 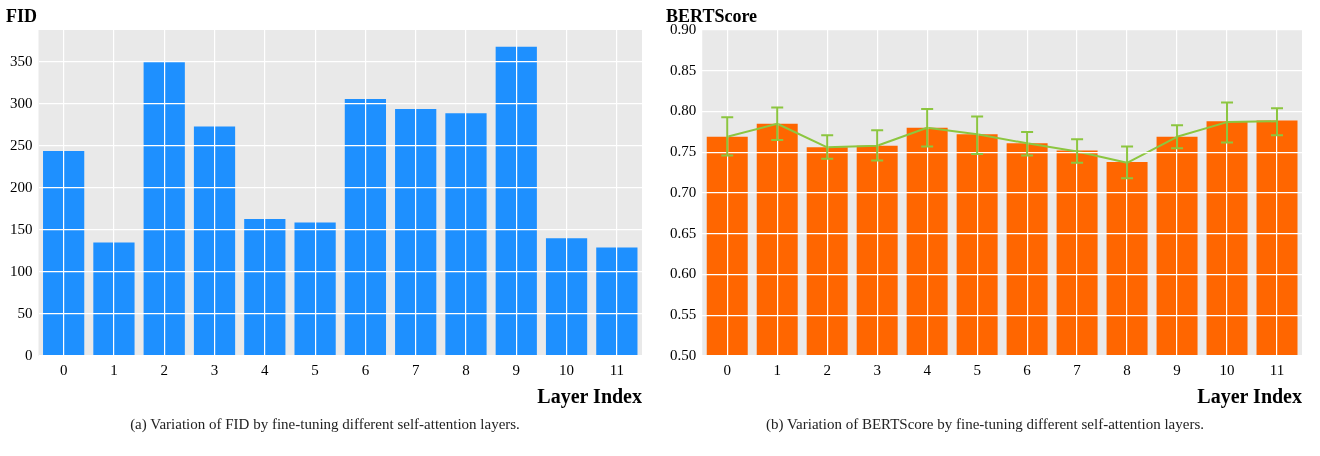 I want to click on y-tick-label: 0.60, so click(x=683, y=273).